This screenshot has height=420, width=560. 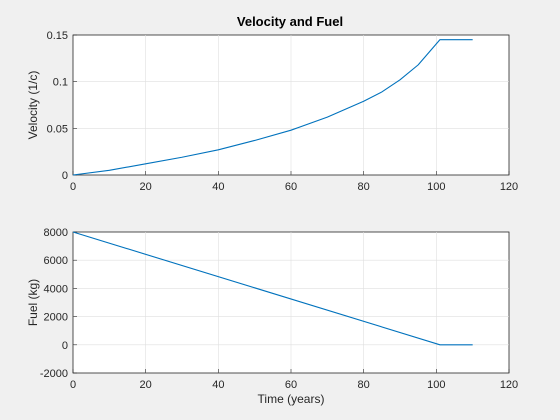 What do you see at coordinates (218, 385) in the screenshot?
I see `fuel-x-tick-label: 40` at bounding box center [218, 385].